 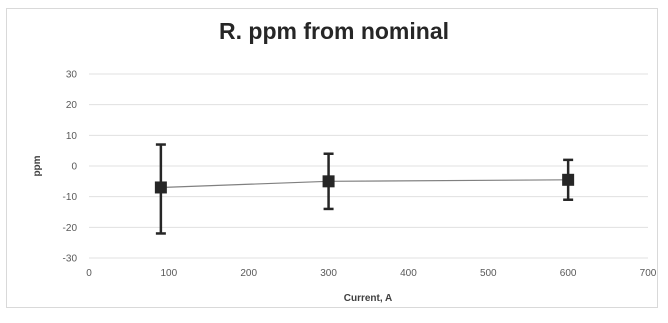 What do you see at coordinates (74, 167) in the screenshot?
I see `y-tick-label: 0` at bounding box center [74, 167].